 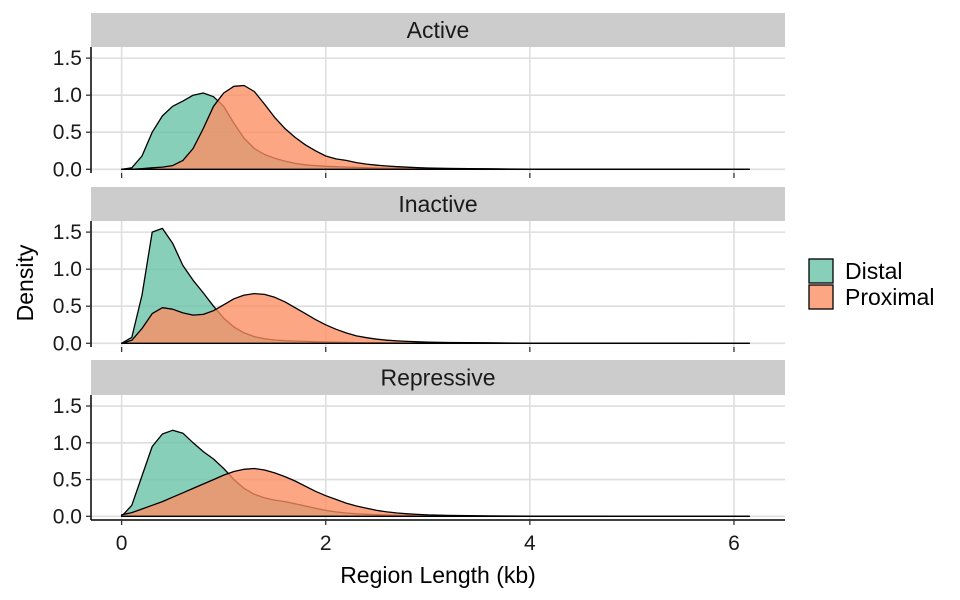 I want to click on x-axis: 0 2 4 6, so click(x=438, y=537).